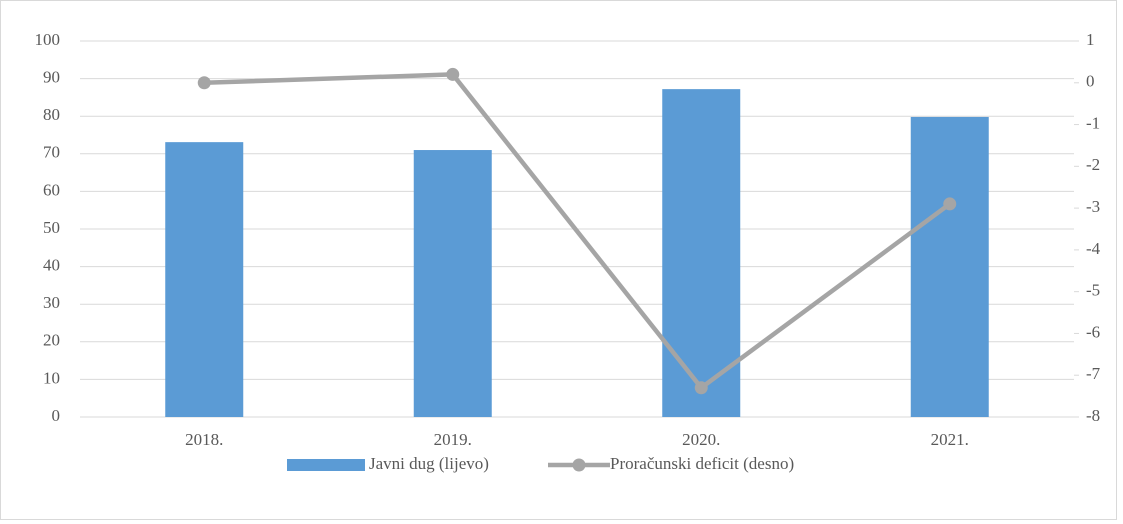  I want to click on y2-tick-label: 1, so click(1090, 39).